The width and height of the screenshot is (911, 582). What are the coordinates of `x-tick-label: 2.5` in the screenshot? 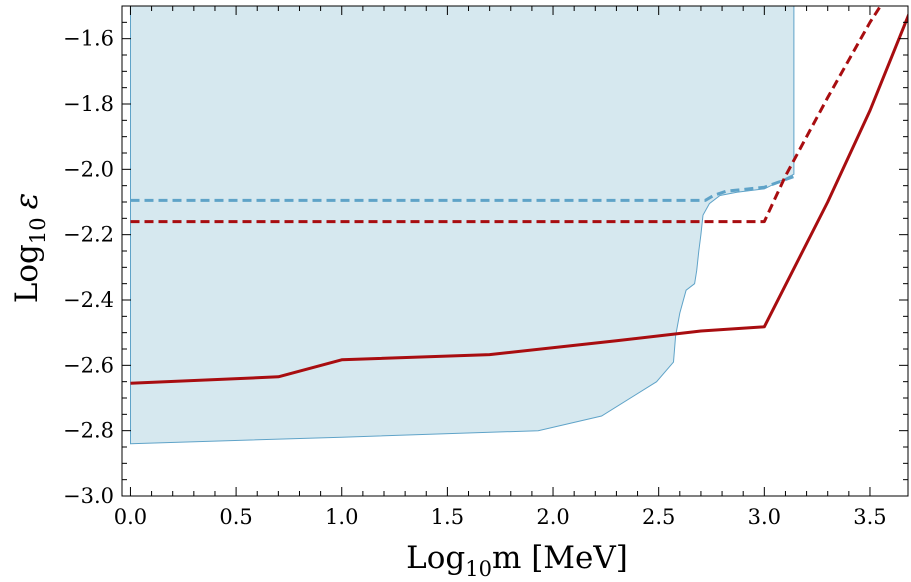 It's located at (658, 517).